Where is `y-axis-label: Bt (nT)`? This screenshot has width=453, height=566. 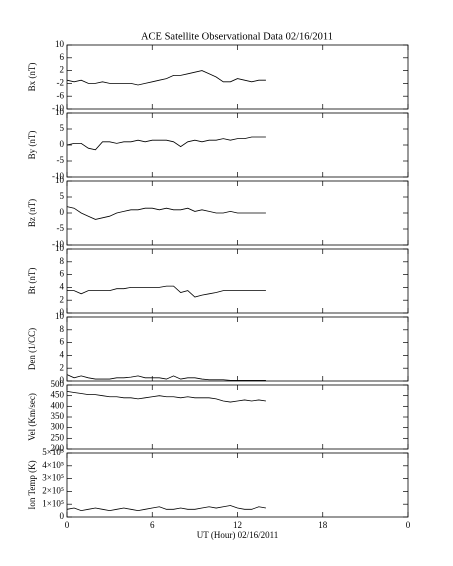 y-axis-label: Bt (nT) is located at coordinates (32, 281).